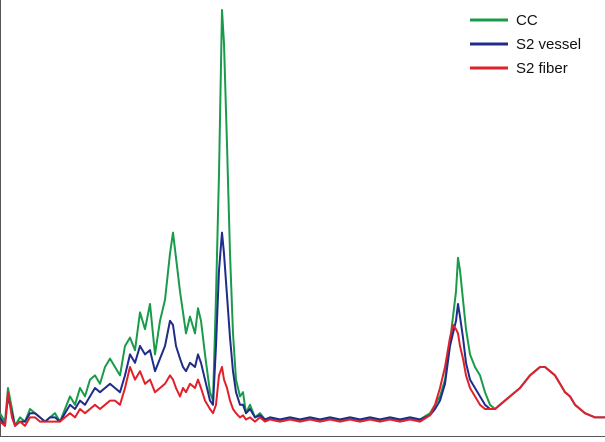 The width and height of the screenshot is (605, 442). I want to click on legend-label-s2-fiber: S2 fiber, so click(542, 68).